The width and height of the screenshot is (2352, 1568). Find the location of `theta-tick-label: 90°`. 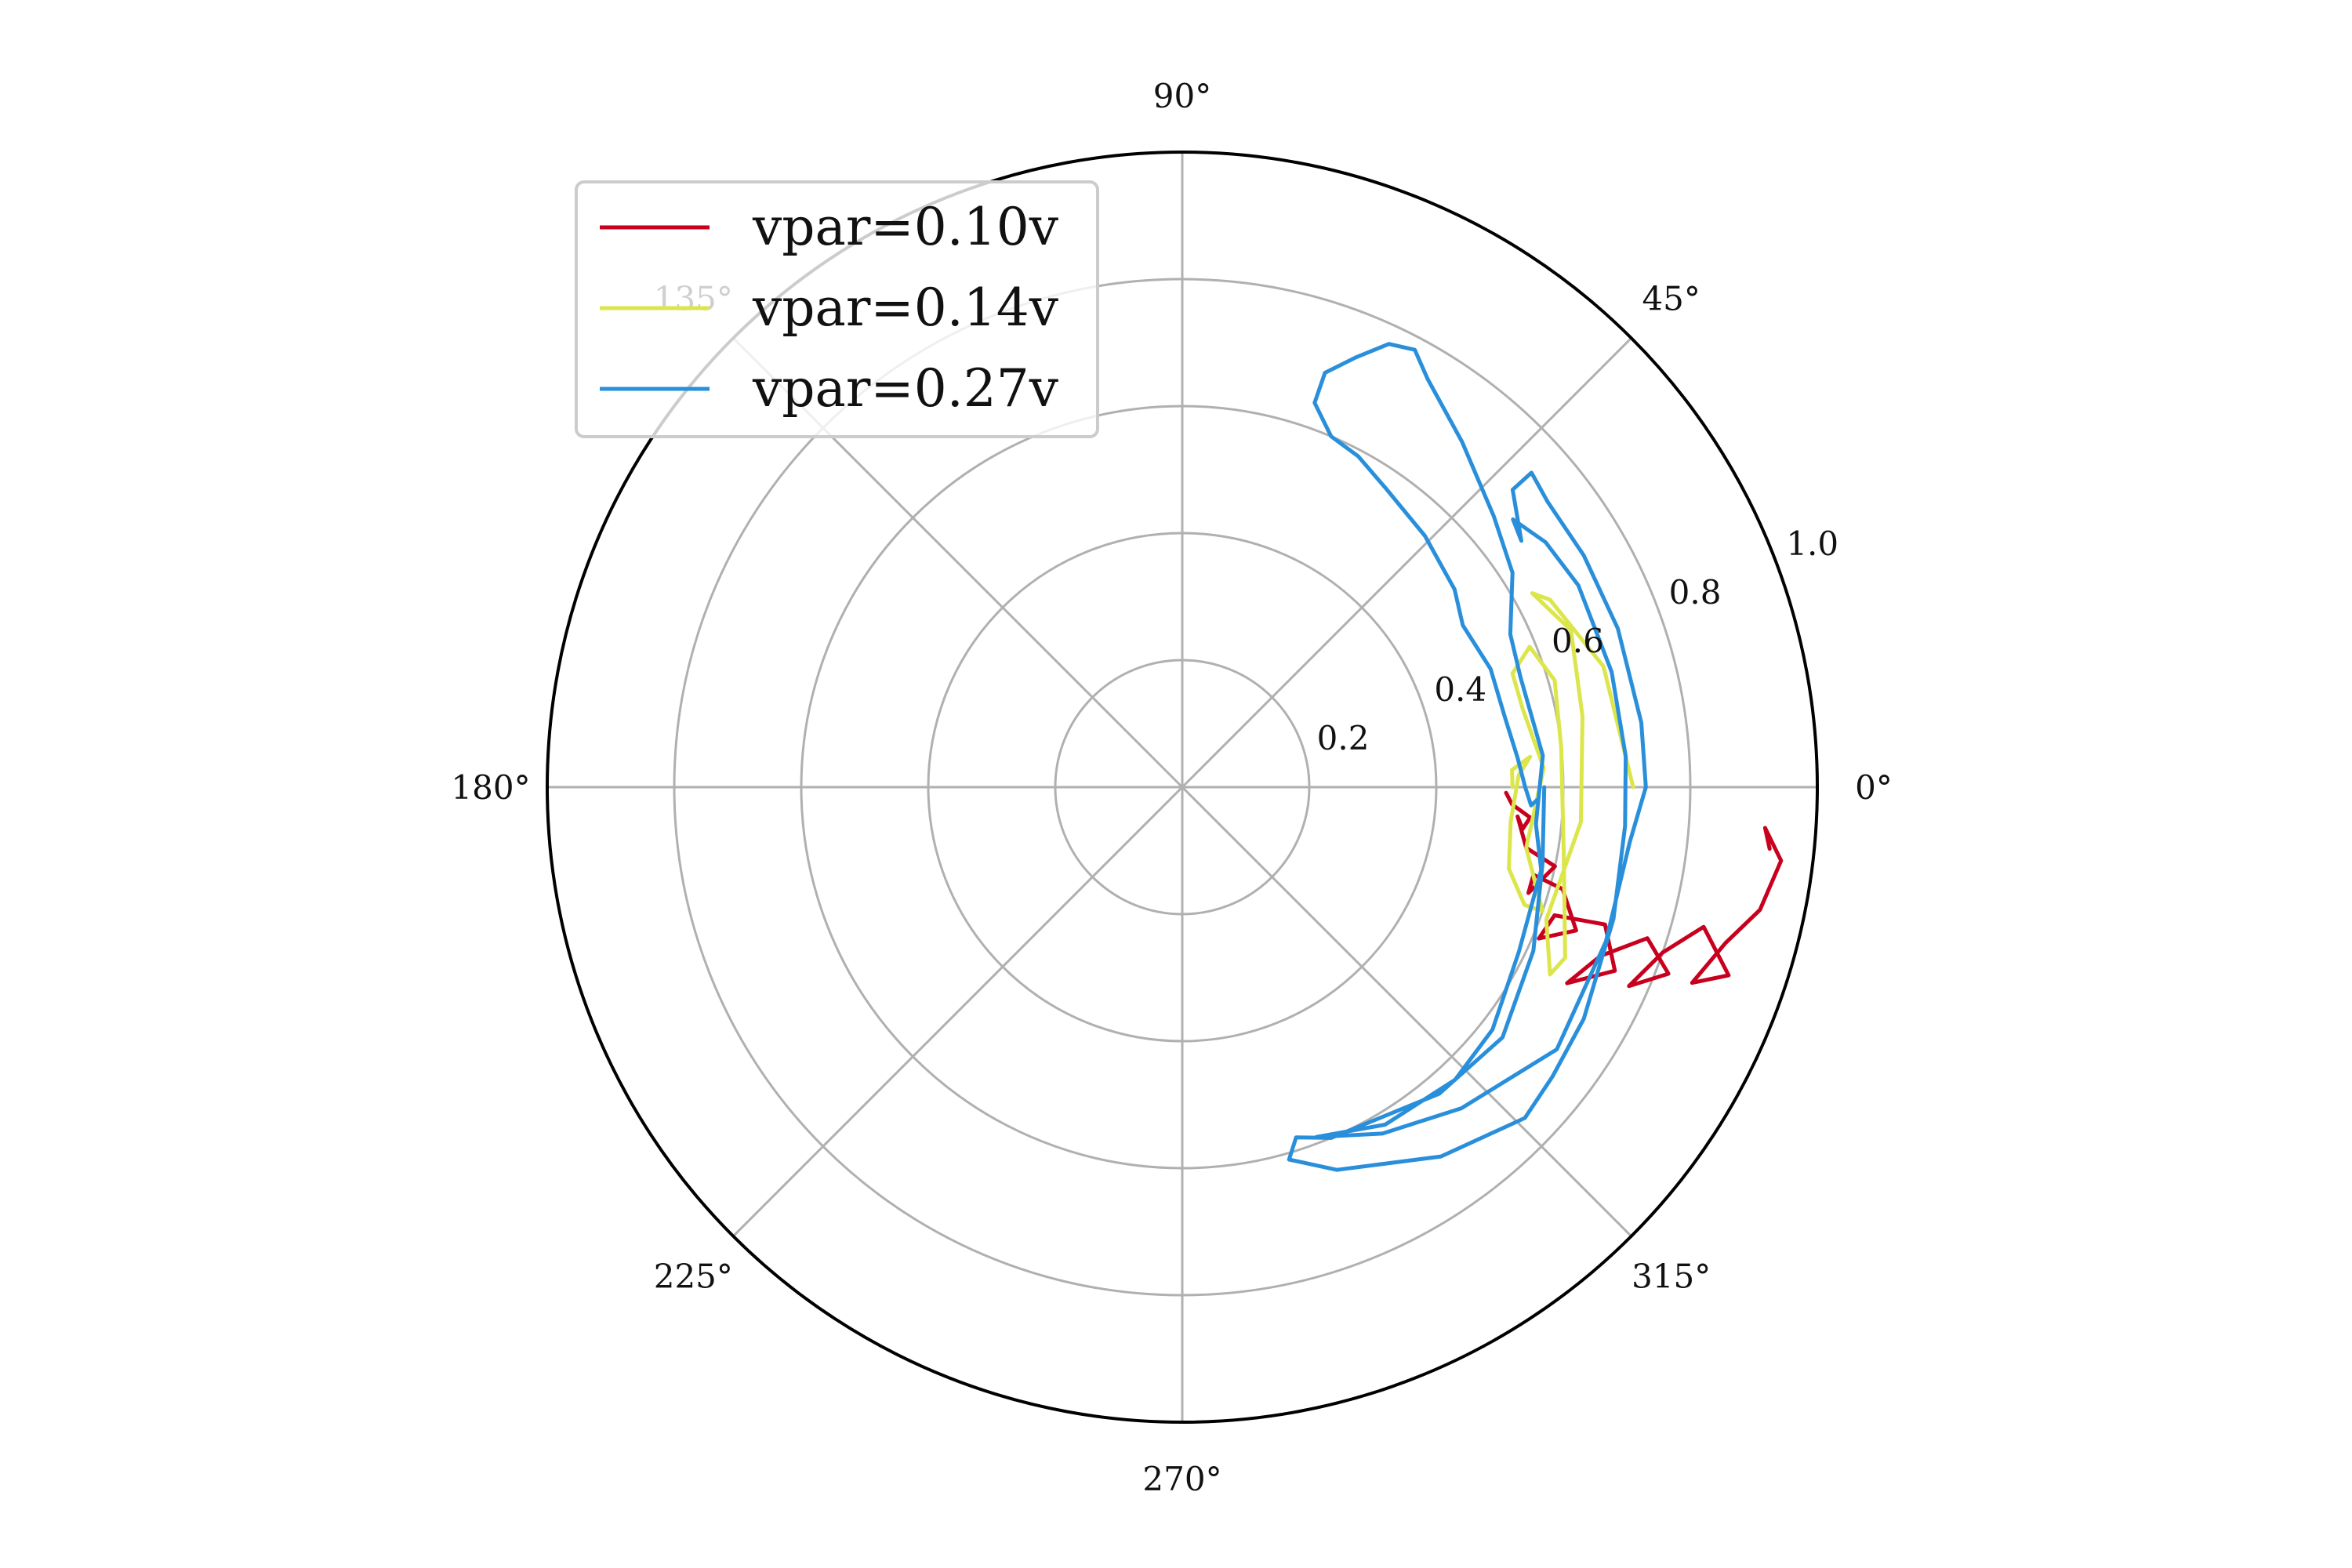

theta-tick-label: 90° is located at coordinates (1182, 96).